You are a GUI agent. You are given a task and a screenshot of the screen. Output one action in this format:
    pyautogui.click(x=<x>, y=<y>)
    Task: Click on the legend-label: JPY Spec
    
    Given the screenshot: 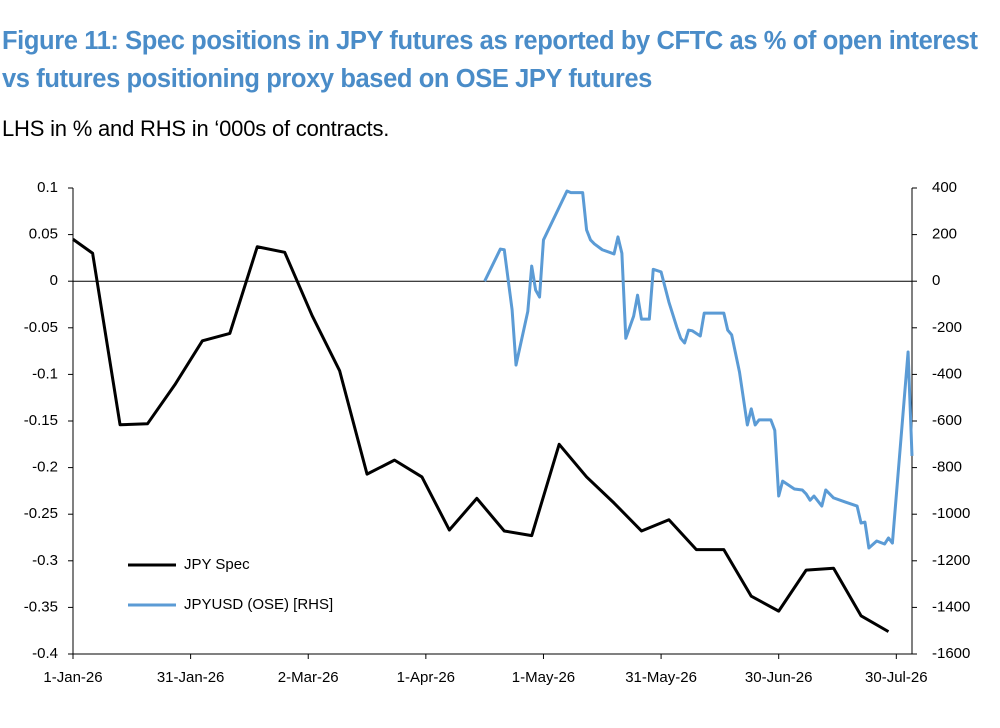 What is the action you would take?
    pyautogui.click(x=217, y=564)
    